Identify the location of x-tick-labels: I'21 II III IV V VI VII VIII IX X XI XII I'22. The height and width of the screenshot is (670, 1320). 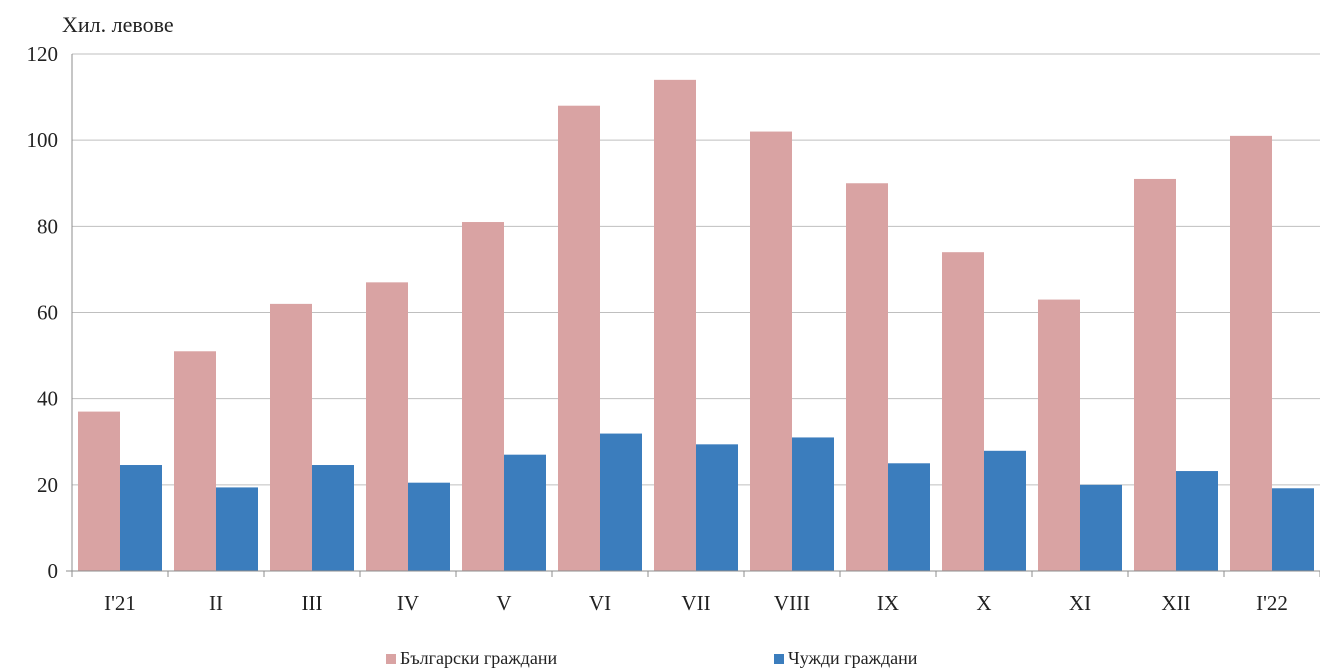
(696, 603).